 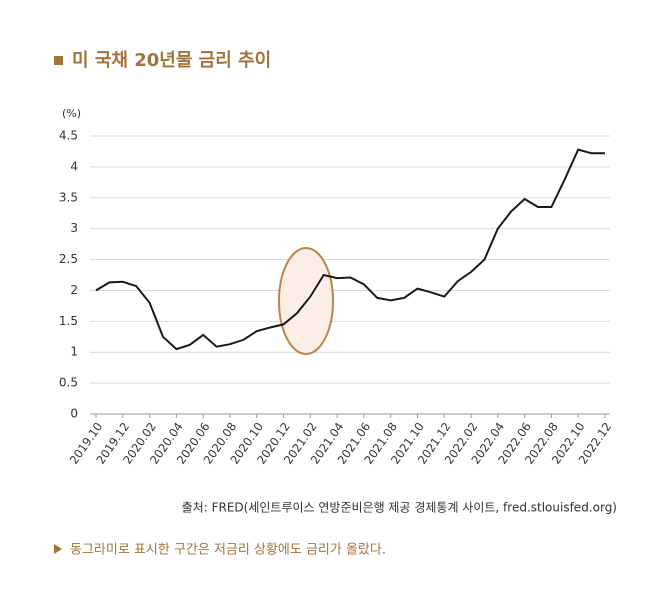 I want to click on y-tick-label: 1, so click(x=74, y=352).